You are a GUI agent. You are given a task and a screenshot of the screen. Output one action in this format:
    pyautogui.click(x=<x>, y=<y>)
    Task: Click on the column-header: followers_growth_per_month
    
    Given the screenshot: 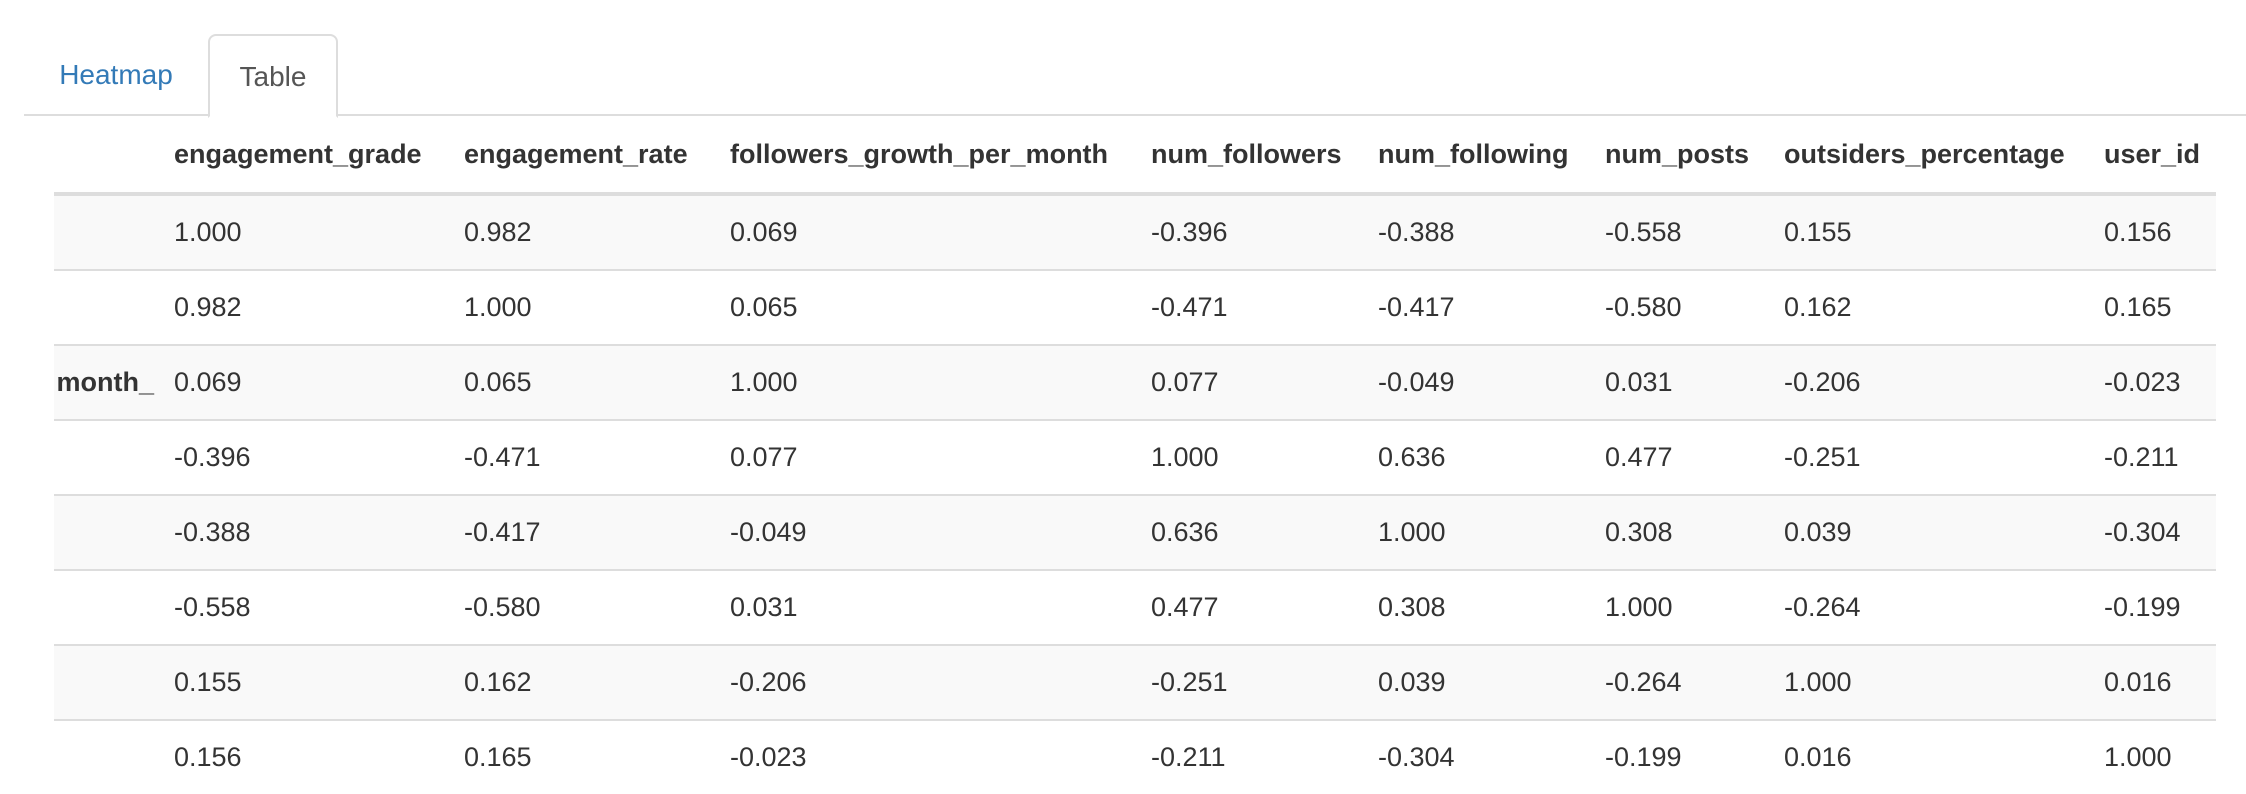 What is the action you would take?
    pyautogui.click(x=940, y=156)
    